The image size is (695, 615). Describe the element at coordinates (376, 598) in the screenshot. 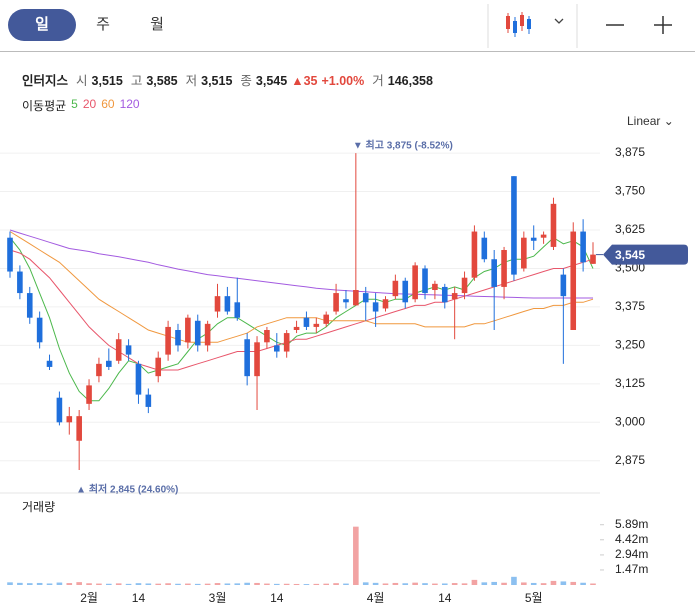

I see `x-tick-label: 4월` at that location.